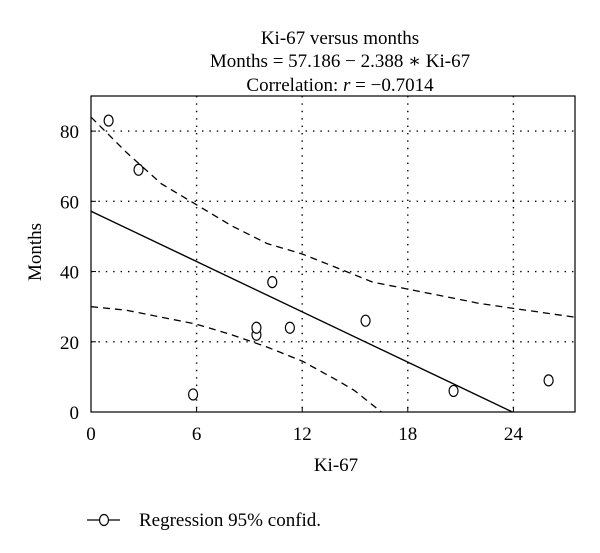 The height and width of the screenshot is (553, 600). I want to click on correlation-prefix: Correlation:, so click(294, 85).